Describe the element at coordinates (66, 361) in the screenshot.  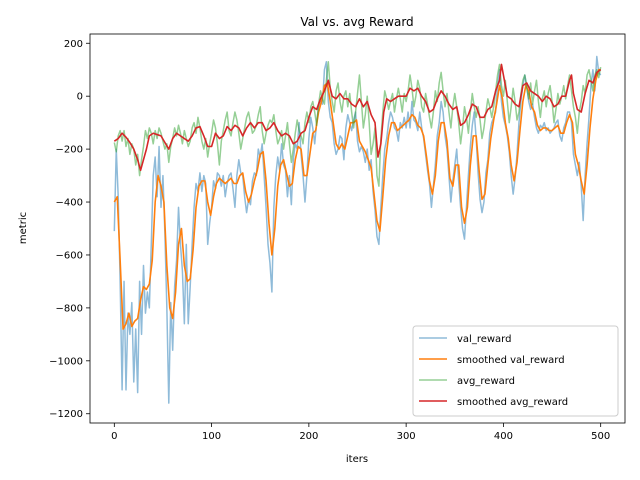
I see `y-tick-label: −1000` at that location.